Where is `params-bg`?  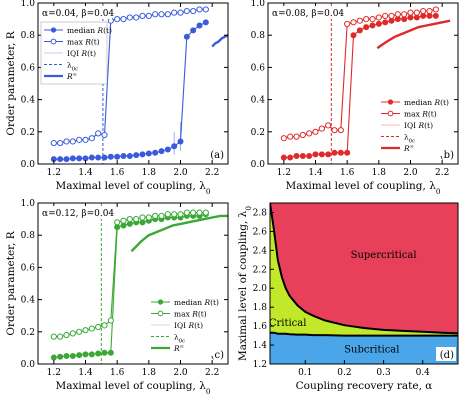 params-bg is located at coordinates (306, 12).